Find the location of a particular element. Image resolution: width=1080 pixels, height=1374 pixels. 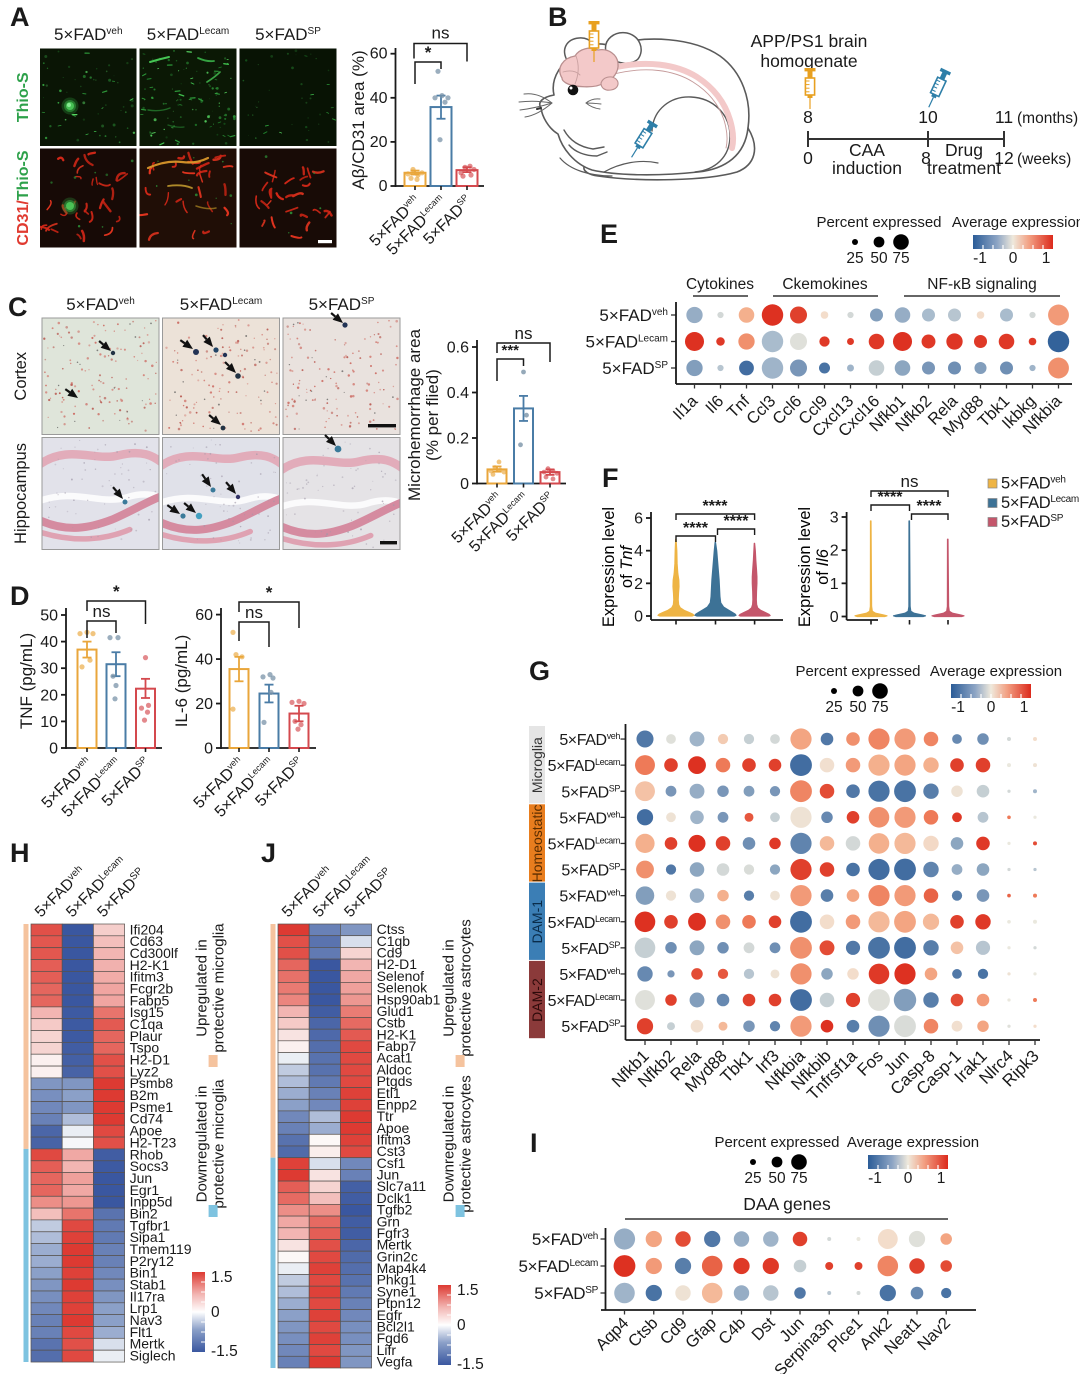

svg-text: Cd74 is located at coordinates (147, 1119).